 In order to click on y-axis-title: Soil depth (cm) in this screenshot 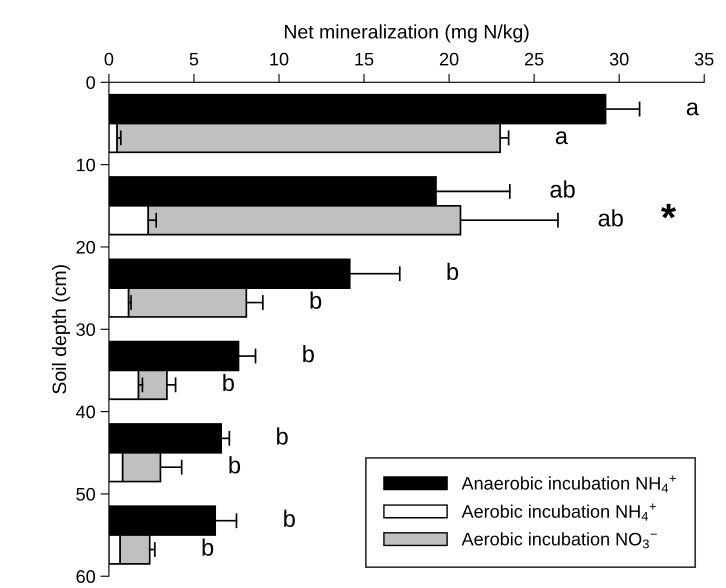, I will do `click(61, 329)`.